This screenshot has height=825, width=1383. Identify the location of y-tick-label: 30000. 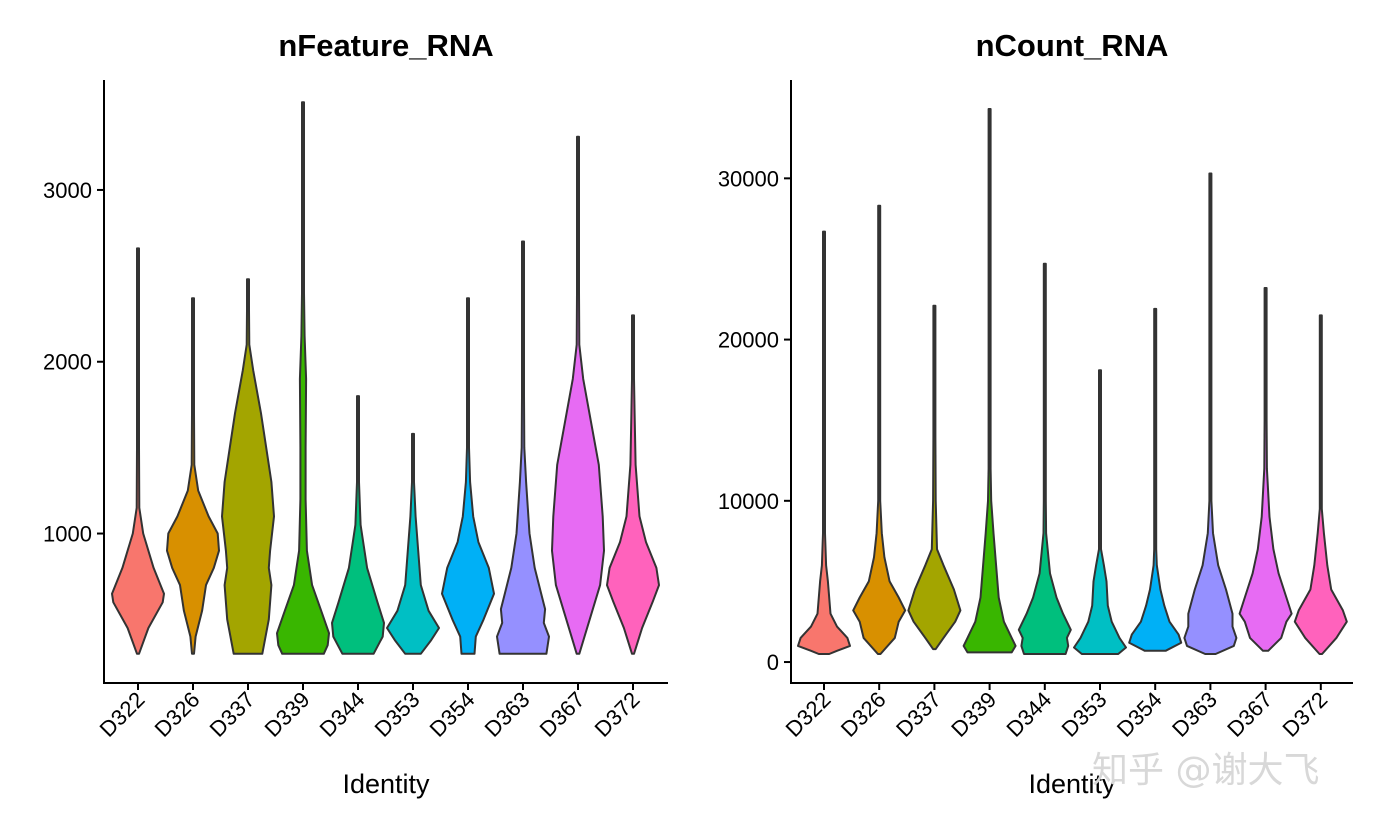
(748, 178).